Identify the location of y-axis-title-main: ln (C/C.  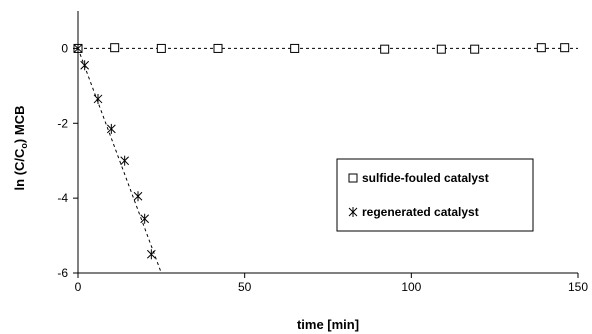
(19, 169).